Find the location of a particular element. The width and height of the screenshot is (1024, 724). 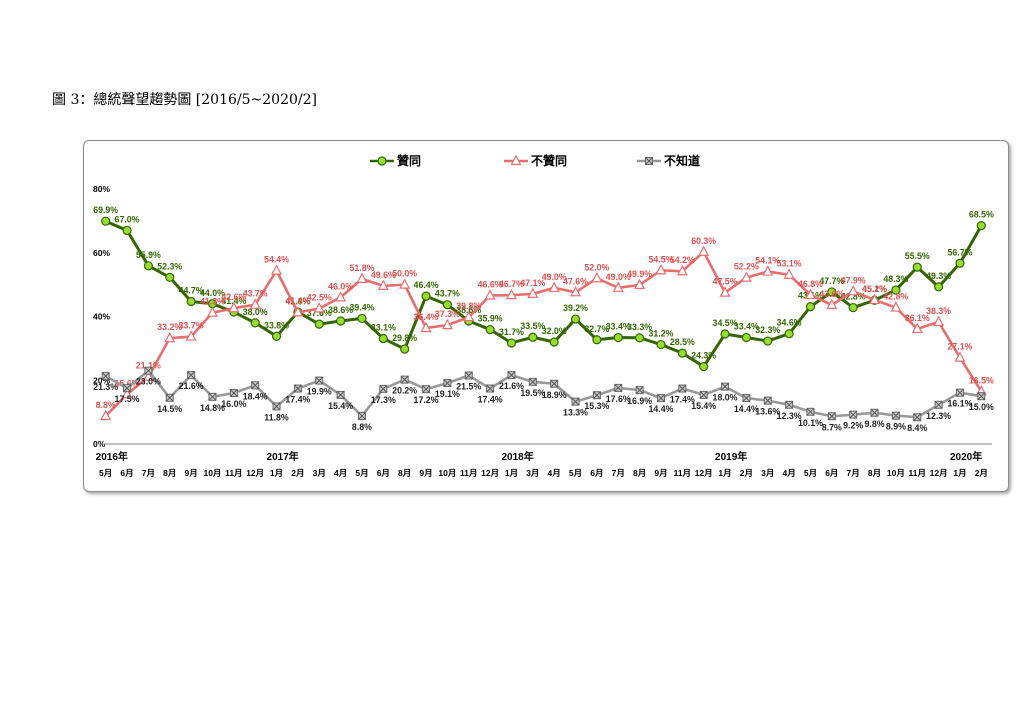

data-label: 31.2% is located at coordinates (660, 334).